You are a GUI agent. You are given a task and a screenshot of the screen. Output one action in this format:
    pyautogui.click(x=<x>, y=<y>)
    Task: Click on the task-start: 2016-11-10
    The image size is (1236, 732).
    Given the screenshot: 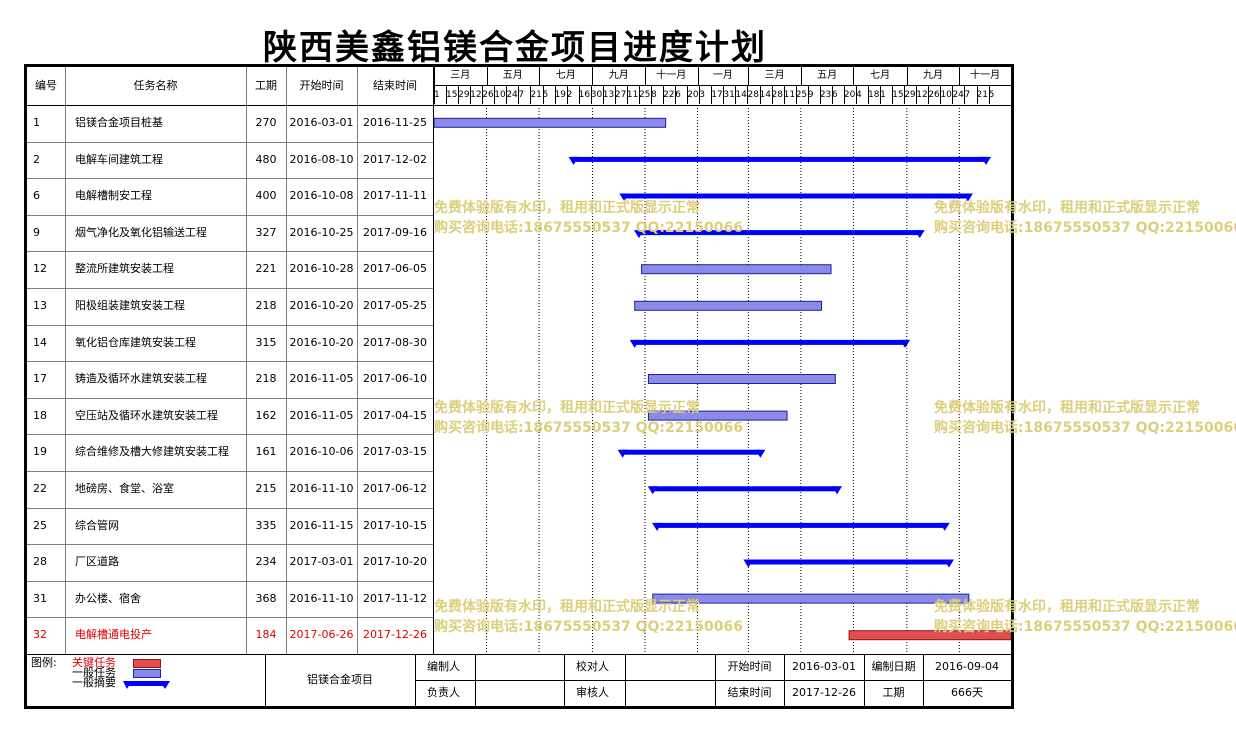 What is the action you would take?
    pyautogui.click(x=321, y=598)
    